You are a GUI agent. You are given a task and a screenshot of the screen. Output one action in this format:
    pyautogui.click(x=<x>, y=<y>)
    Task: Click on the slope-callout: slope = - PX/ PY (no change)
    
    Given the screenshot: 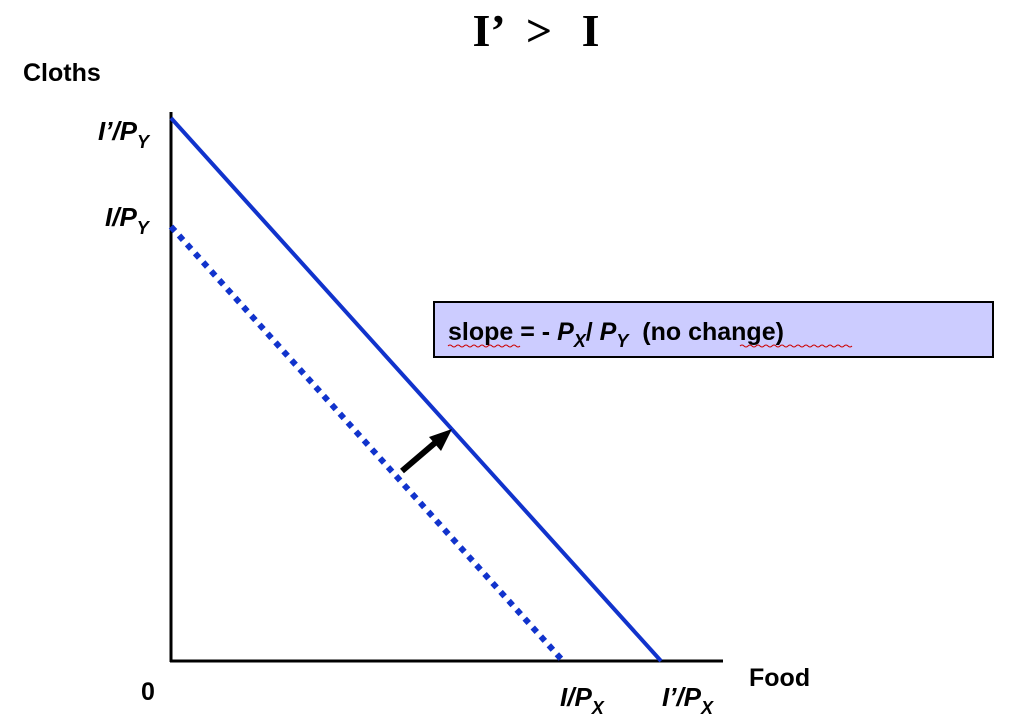 What is the action you would take?
    pyautogui.click(x=713, y=329)
    